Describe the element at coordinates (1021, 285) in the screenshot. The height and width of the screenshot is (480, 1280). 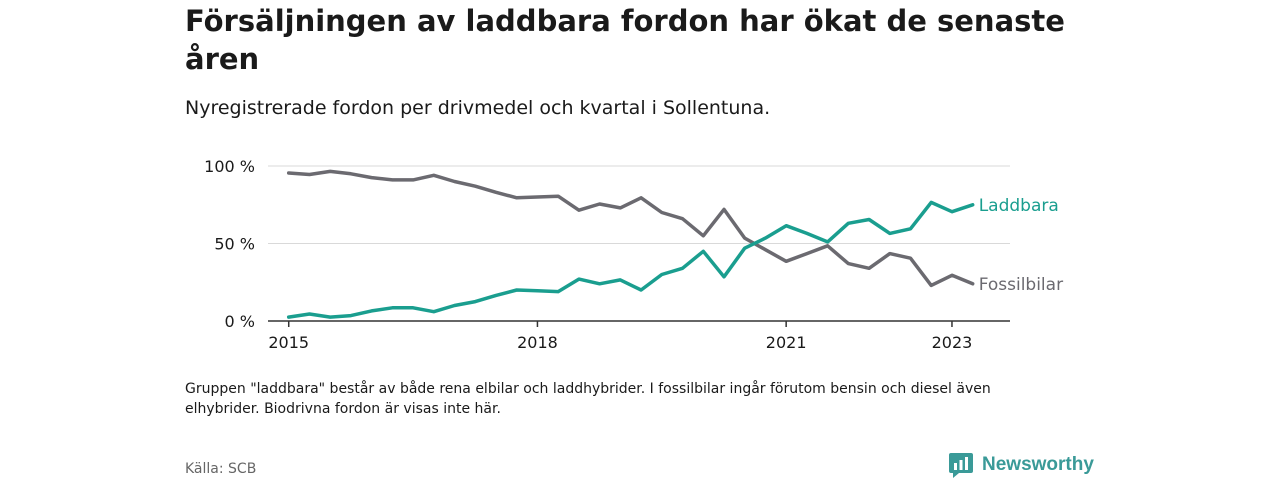
I see `series-label-fossil: Fossilbilar` at that location.